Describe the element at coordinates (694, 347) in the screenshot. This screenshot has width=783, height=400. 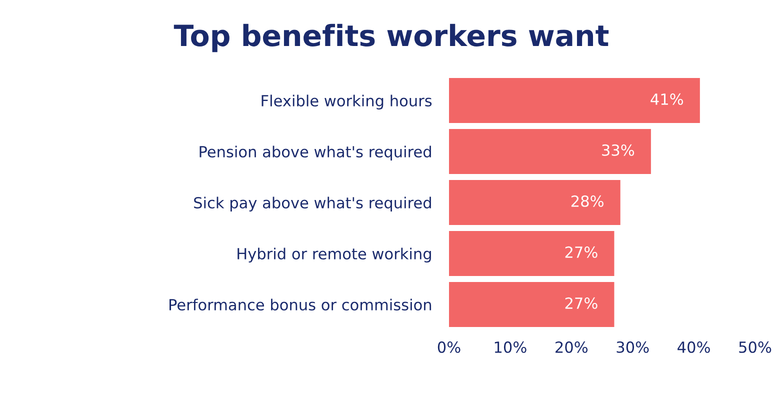
I see `x-tick-label: 40%` at that location.